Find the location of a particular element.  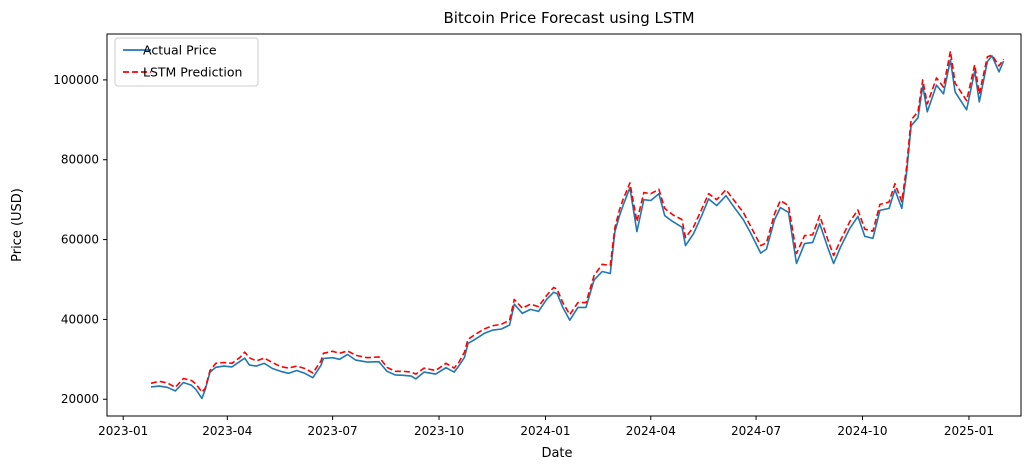

x-tick-label: 2023-07 is located at coordinates (333, 431).